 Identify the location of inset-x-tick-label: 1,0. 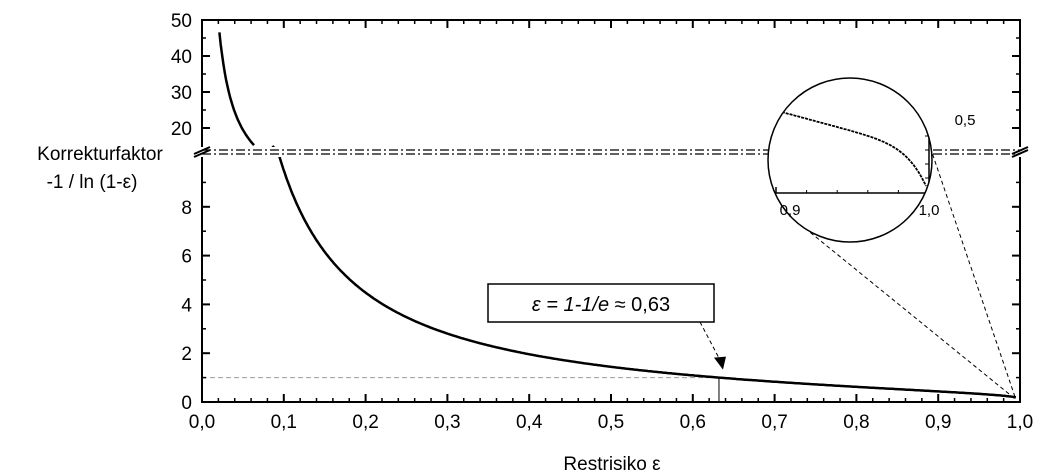
(929, 210).